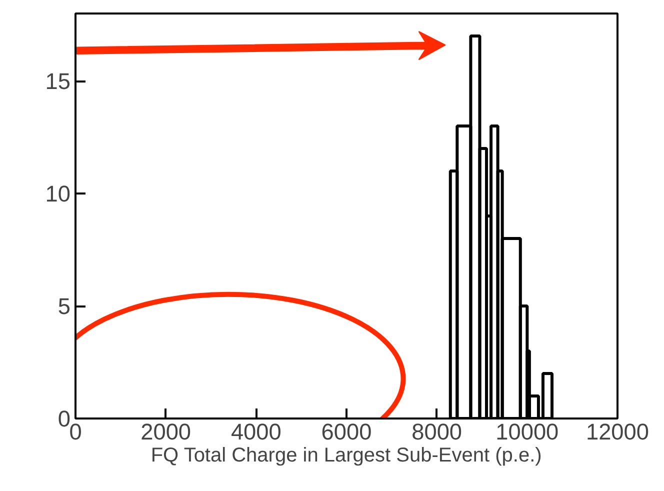 The image size is (664, 491). What do you see at coordinates (57, 193) in the screenshot?
I see `y-tick-label: 10` at bounding box center [57, 193].